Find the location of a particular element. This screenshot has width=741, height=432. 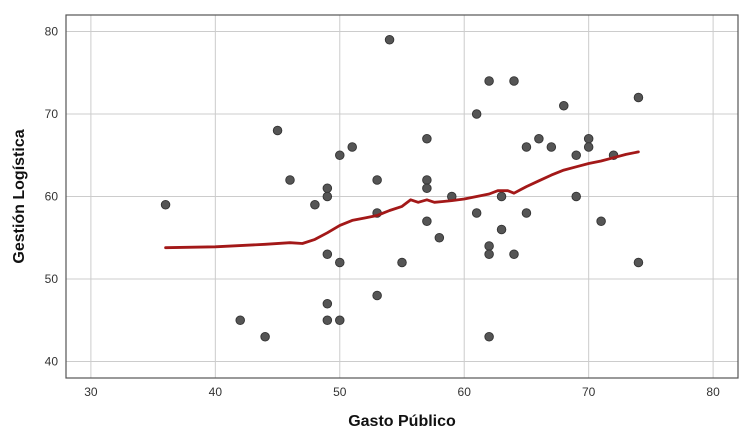

y-tick-label: 80 is located at coordinates (52, 32).